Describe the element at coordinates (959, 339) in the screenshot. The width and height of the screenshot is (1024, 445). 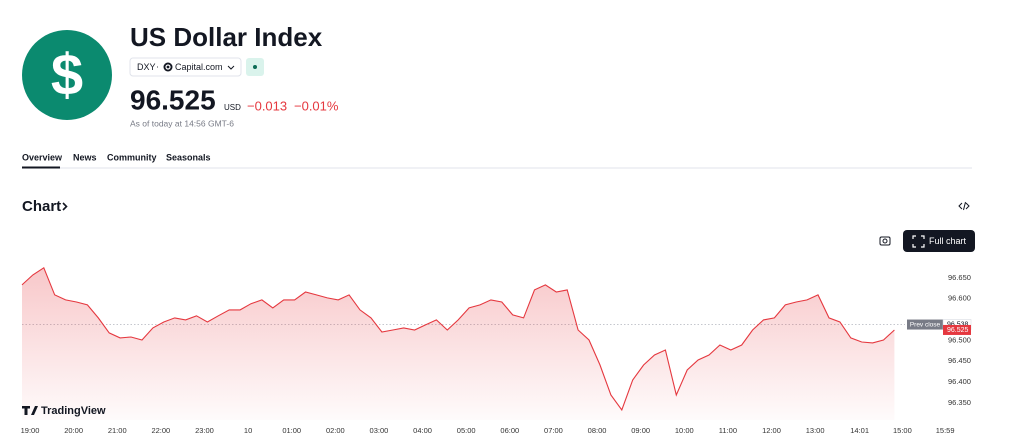
I see `y-tick-label: 96.500` at that location.